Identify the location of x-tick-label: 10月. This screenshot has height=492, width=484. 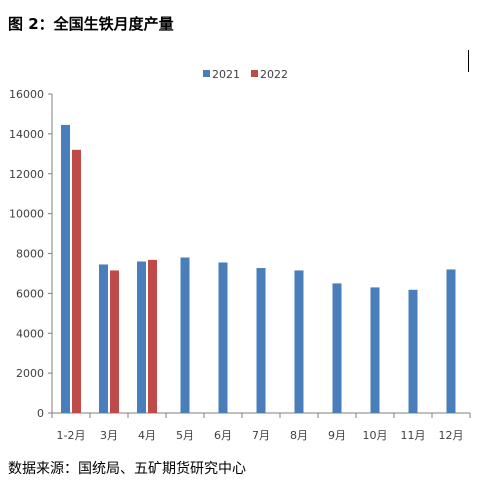
(375, 435).